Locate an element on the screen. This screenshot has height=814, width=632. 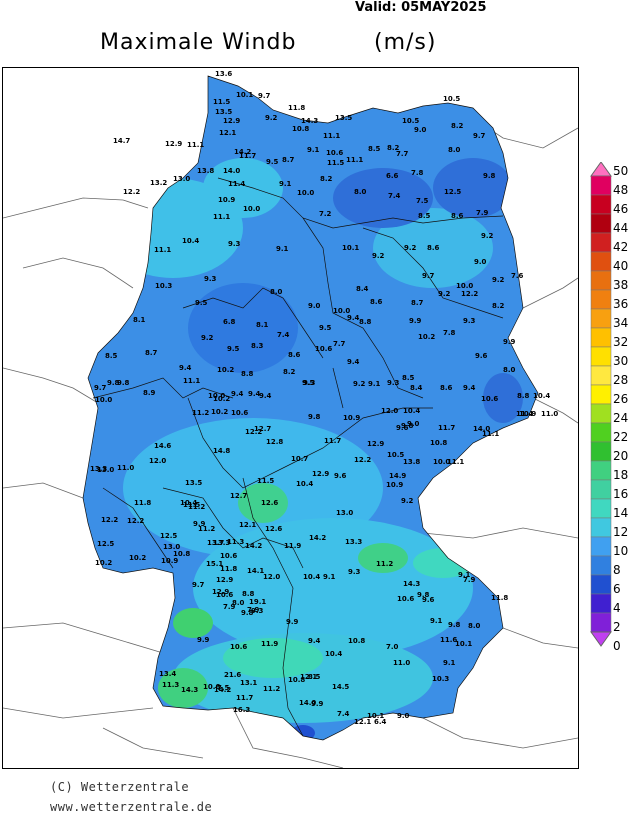
wind-value-label: 7.0 is located at coordinates (392, 647).